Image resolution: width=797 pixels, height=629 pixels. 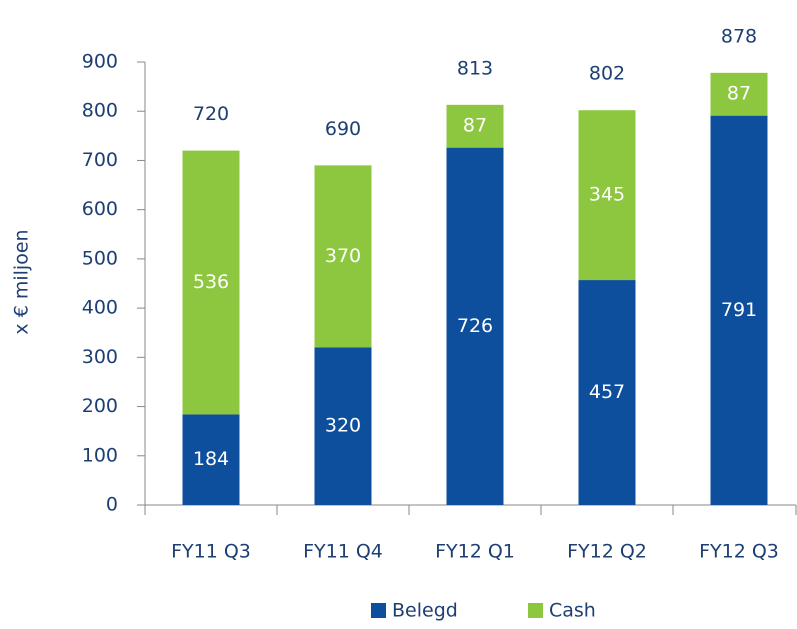 What do you see at coordinates (425, 611) in the screenshot?
I see `legend-label: Belegd` at bounding box center [425, 611].